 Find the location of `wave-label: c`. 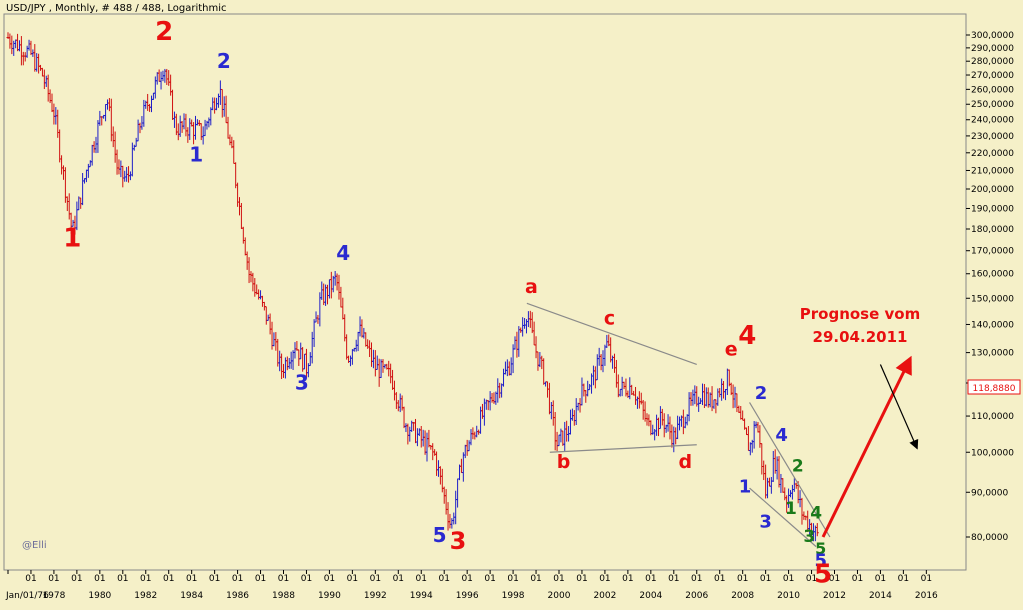

wave-label: c is located at coordinates (609, 318).